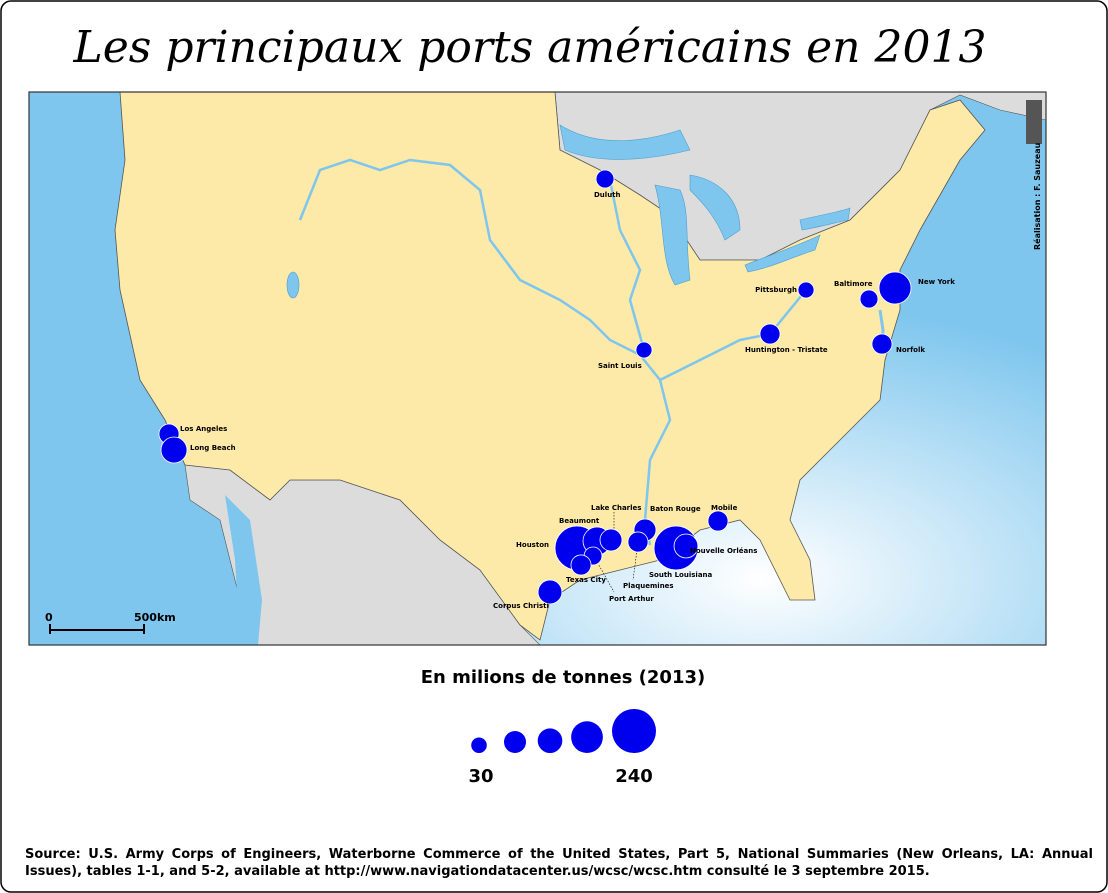 The image size is (1108, 893). Describe the element at coordinates (213, 448) in the screenshot. I see `port-label: Long Beach` at that location.